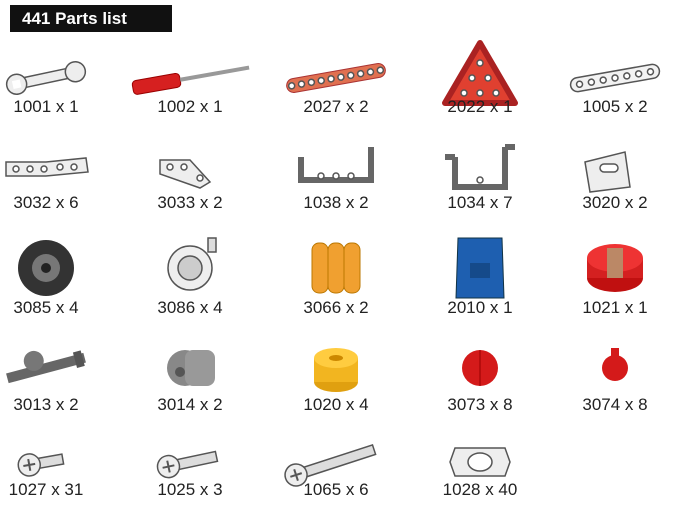 This screenshot has width=679, height=508. I want to click on part-label: 1005 x 2, so click(614, 106).